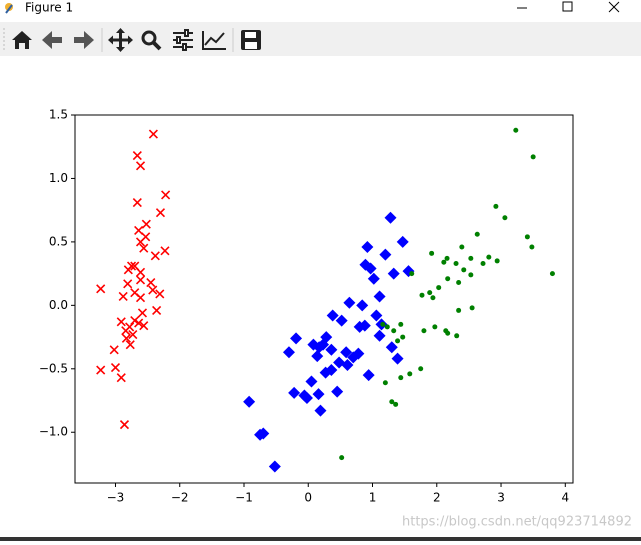 This screenshot has width=641, height=545. I want to click on y-tick-label: 1.0, so click(58, 178).